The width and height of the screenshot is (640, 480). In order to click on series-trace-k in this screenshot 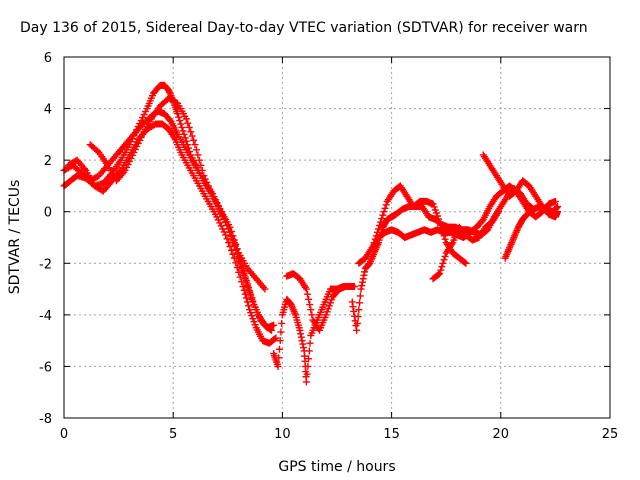, I will do `click(520, 186)`.